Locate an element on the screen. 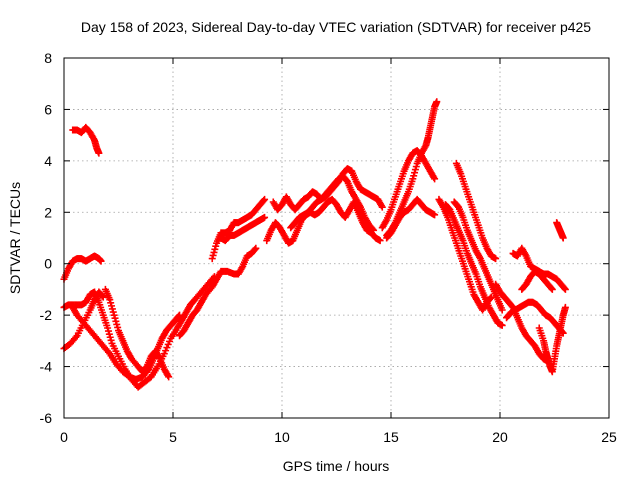 This screenshot has width=640, height=480. x-tick-label: 20 is located at coordinates (500, 437).